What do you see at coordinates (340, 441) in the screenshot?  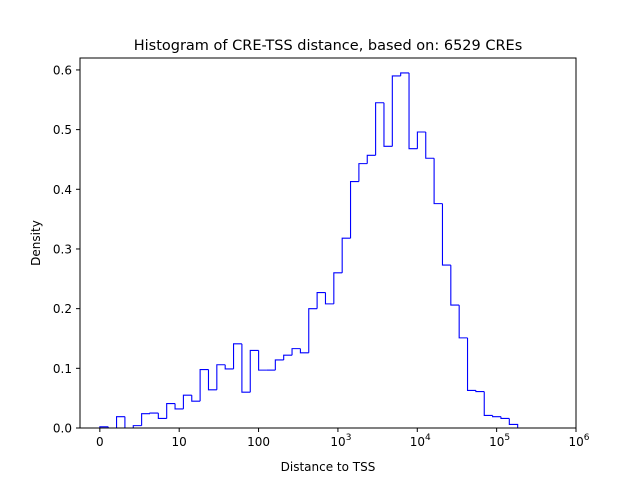 I see `x-tick-label: 10³` at bounding box center [340, 441].